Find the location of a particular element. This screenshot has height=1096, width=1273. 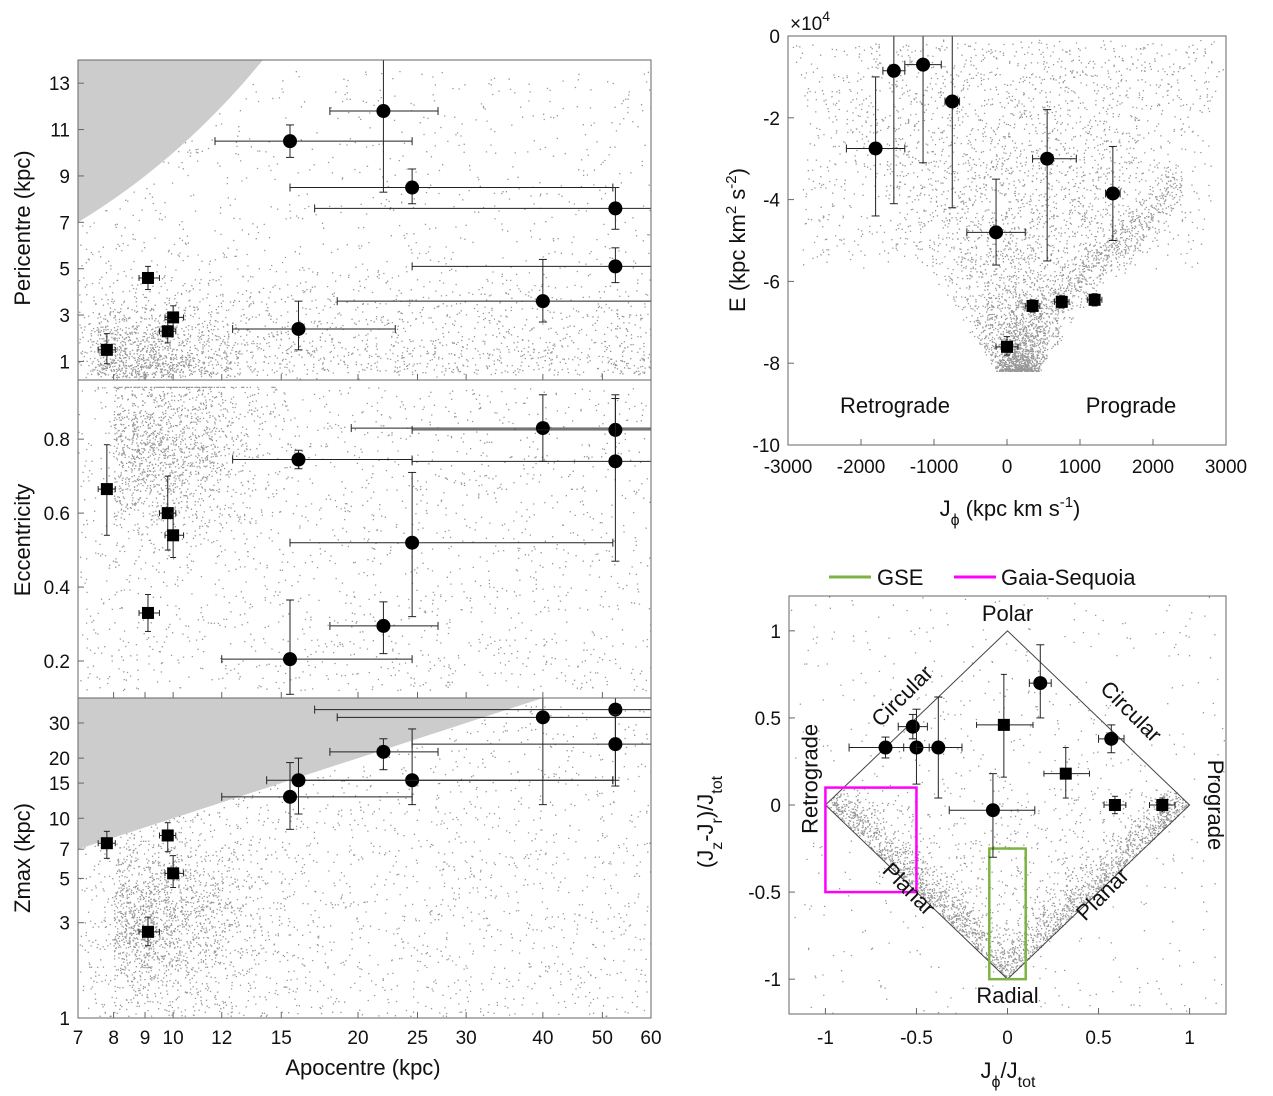

energy-xlabel: Jϕ (kpc km s-1) is located at coordinates (1010, 511).